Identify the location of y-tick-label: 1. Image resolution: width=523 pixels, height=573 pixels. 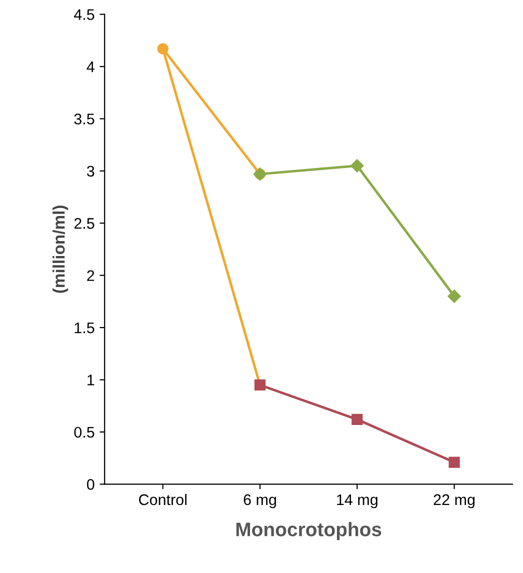
(91, 380).